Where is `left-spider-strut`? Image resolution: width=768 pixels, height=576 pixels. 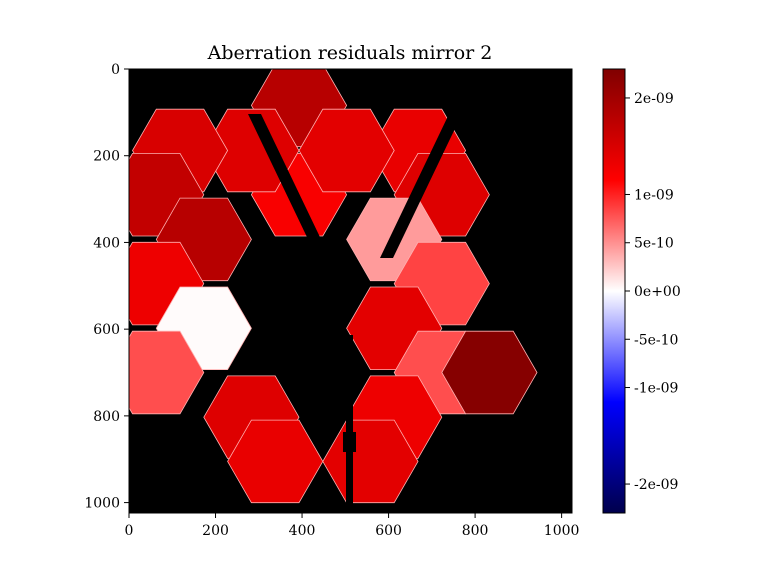
left-spider-strut is located at coordinates (289, 186).